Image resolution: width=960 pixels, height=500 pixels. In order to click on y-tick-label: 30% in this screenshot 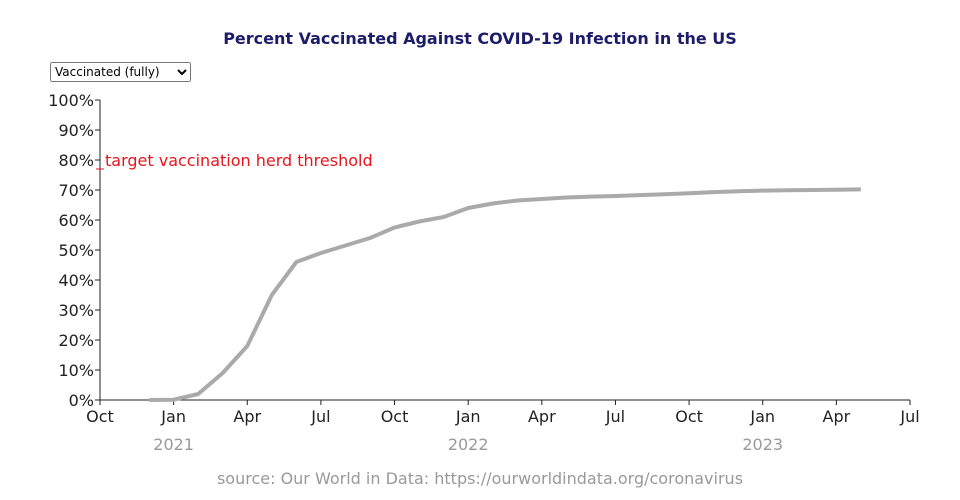, I will do `click(76, 310)`.